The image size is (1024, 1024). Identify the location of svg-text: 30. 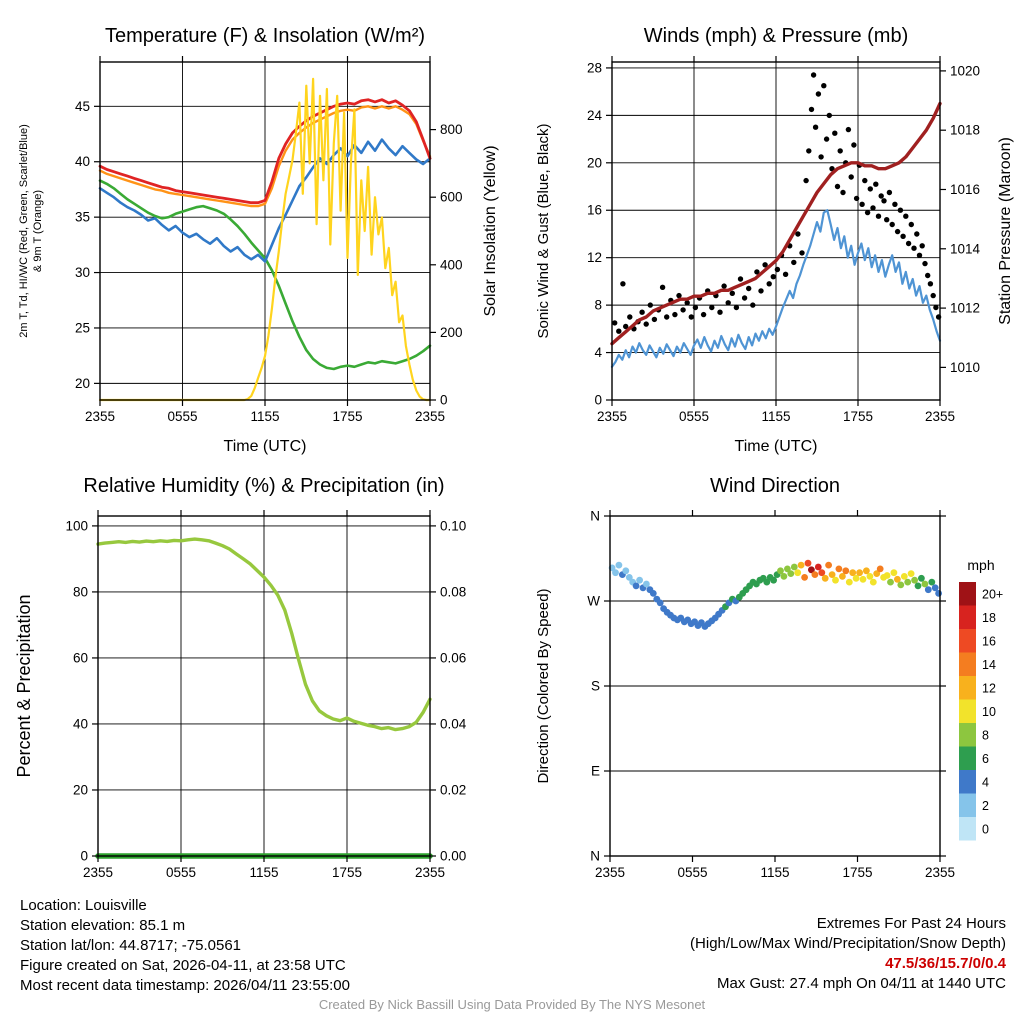
(82, 272).